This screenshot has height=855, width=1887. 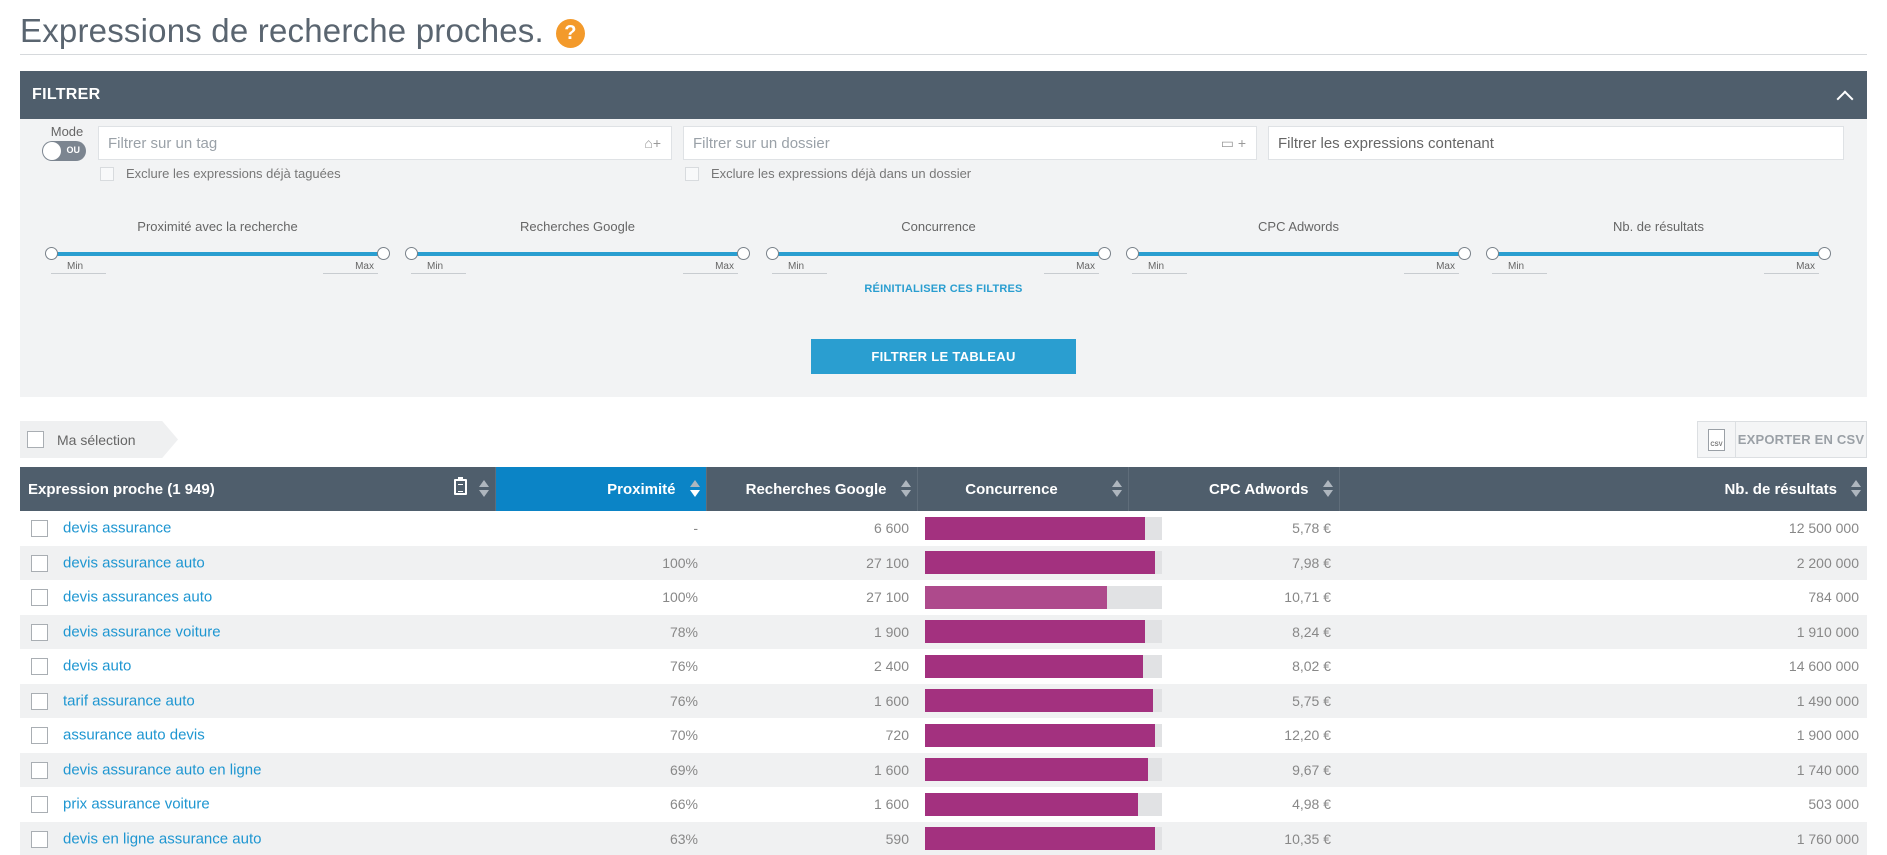 What do you see at coordinates (943, 356) in the screenshot?
I see `apply-filter-button: FILTRER LE TABLEAU` at bounding box center [943, 356].